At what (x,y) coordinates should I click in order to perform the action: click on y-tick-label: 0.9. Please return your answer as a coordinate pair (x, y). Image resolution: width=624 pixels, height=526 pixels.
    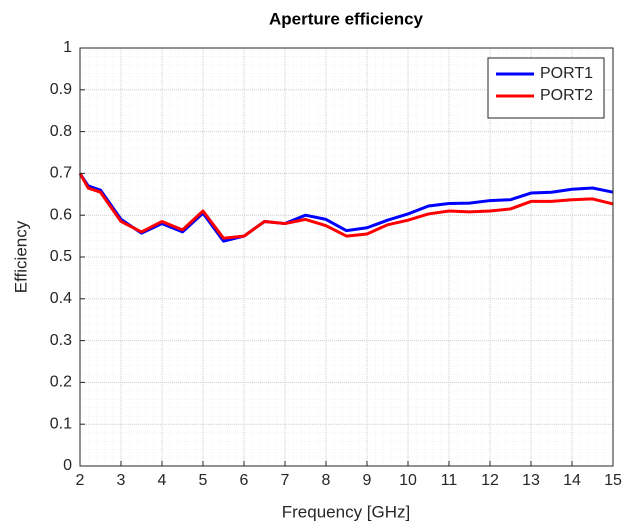
    Looking at the image, I should click on (61, 89).